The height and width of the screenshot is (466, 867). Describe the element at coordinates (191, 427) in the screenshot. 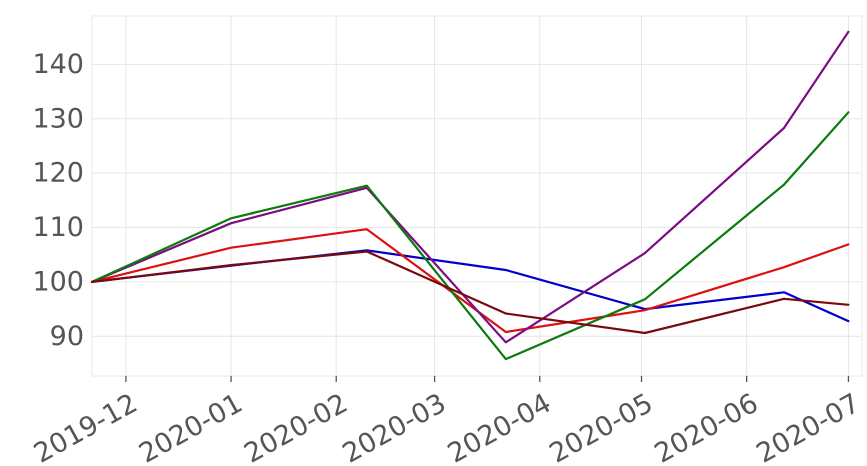

I see `x-tick-label: 2020-01` at that location.